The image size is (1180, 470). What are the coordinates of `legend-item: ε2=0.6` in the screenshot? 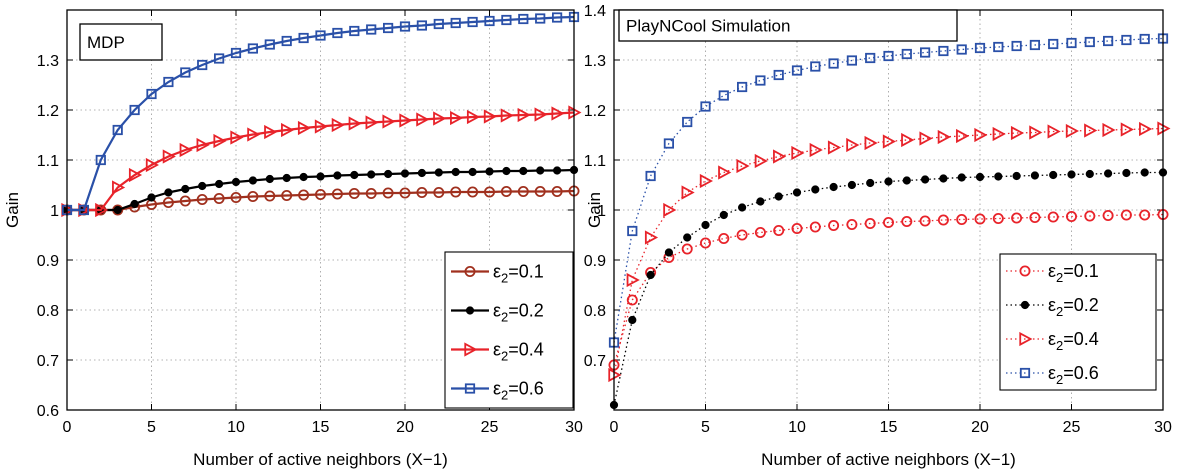 It's located at (1052, 375).